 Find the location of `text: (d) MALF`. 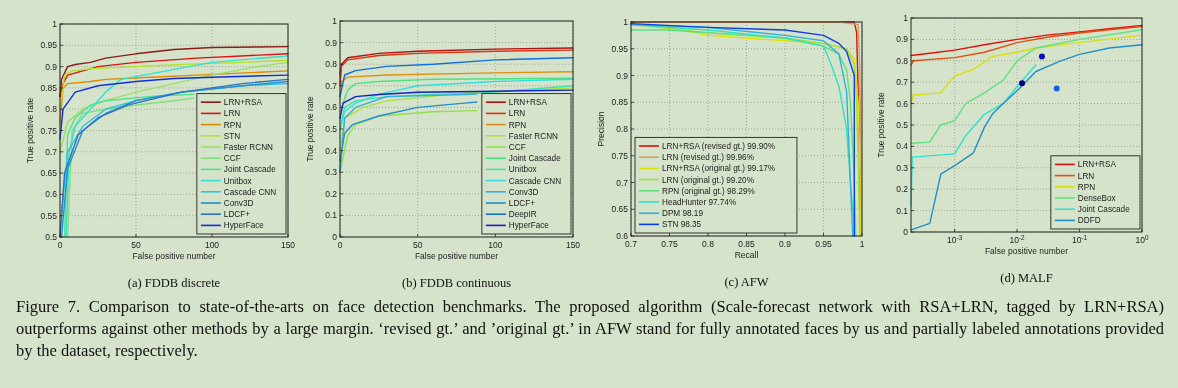

text: (d) MALF is located at coordinates (1026, 278).